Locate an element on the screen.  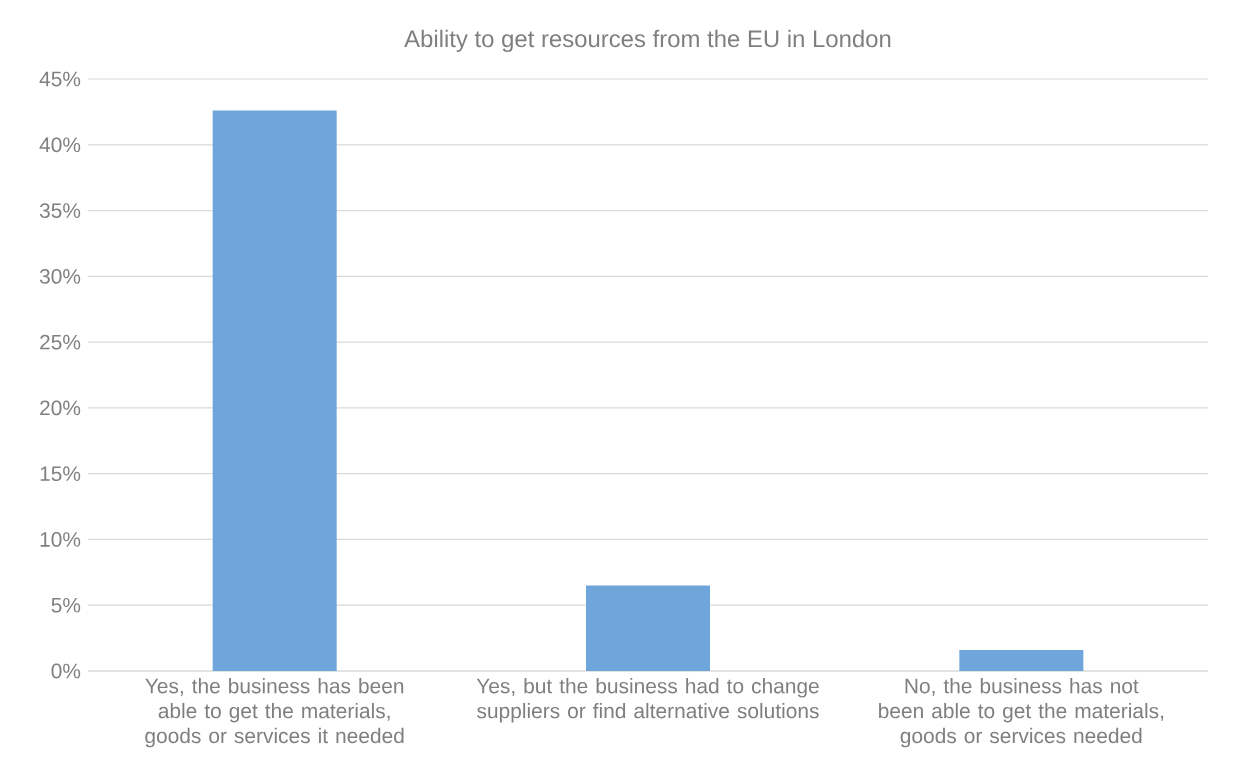
y-tick-label: 45% is located at coordinates (60, 79).